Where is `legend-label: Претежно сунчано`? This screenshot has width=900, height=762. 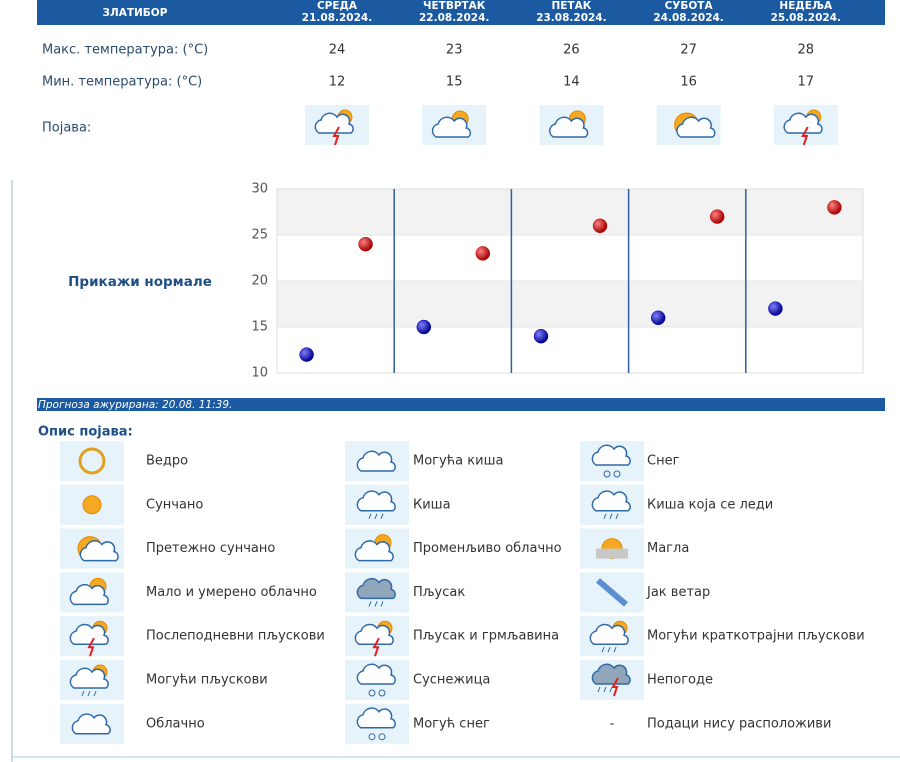
legend-label: Претежно сунчано is located at coordinates (210, 548).